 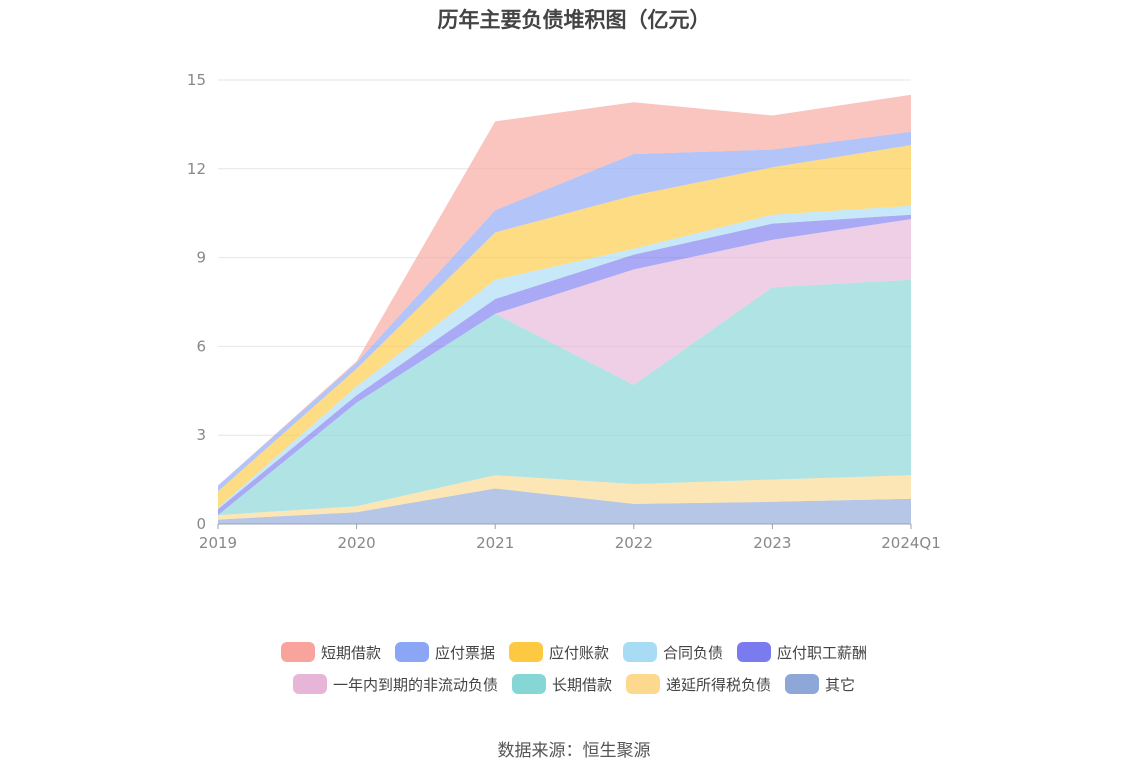 I want to click on legend-item: 递延所得税负债, so click(x=698, y=684).